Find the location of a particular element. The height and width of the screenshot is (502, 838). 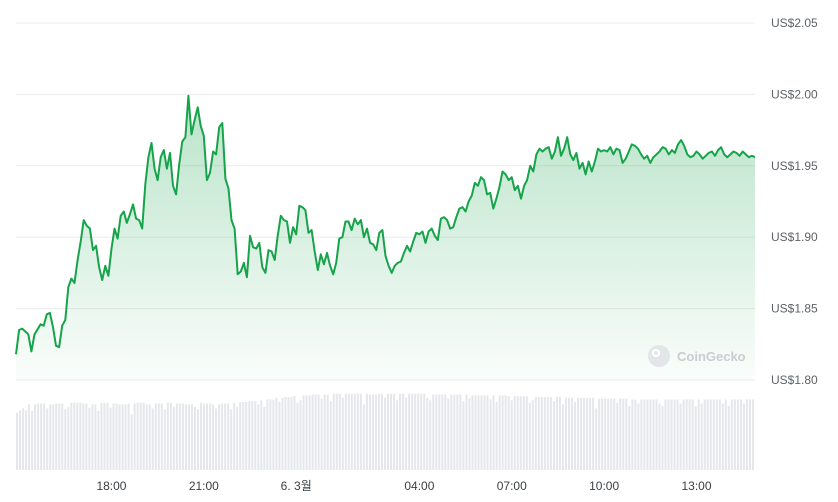

y-tick-label: US$1.95 is located at coordinates (794, 166).